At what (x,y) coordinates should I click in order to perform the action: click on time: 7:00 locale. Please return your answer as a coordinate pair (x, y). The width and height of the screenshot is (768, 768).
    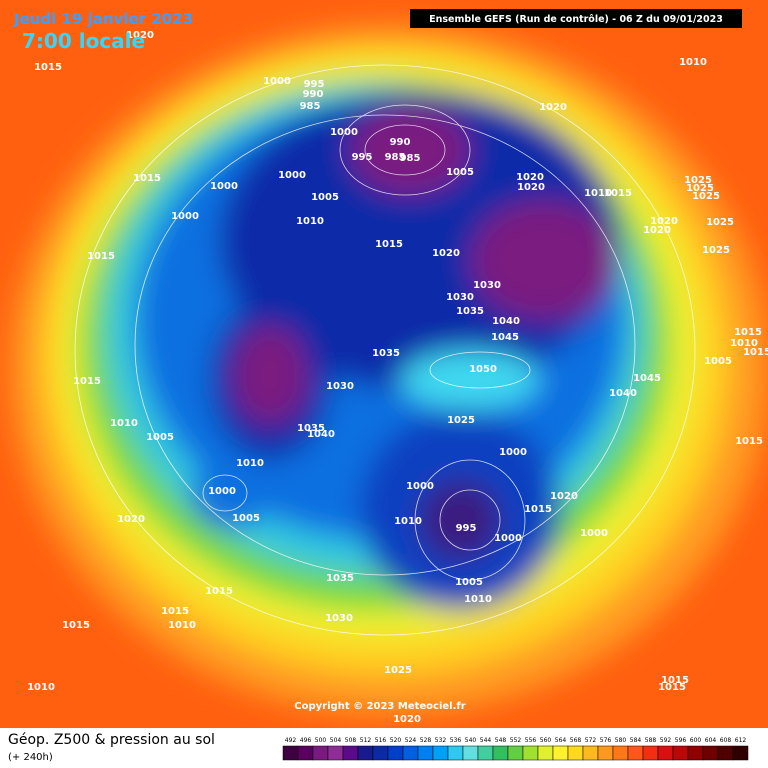
    Looking at the image, I should click on (83, 41).